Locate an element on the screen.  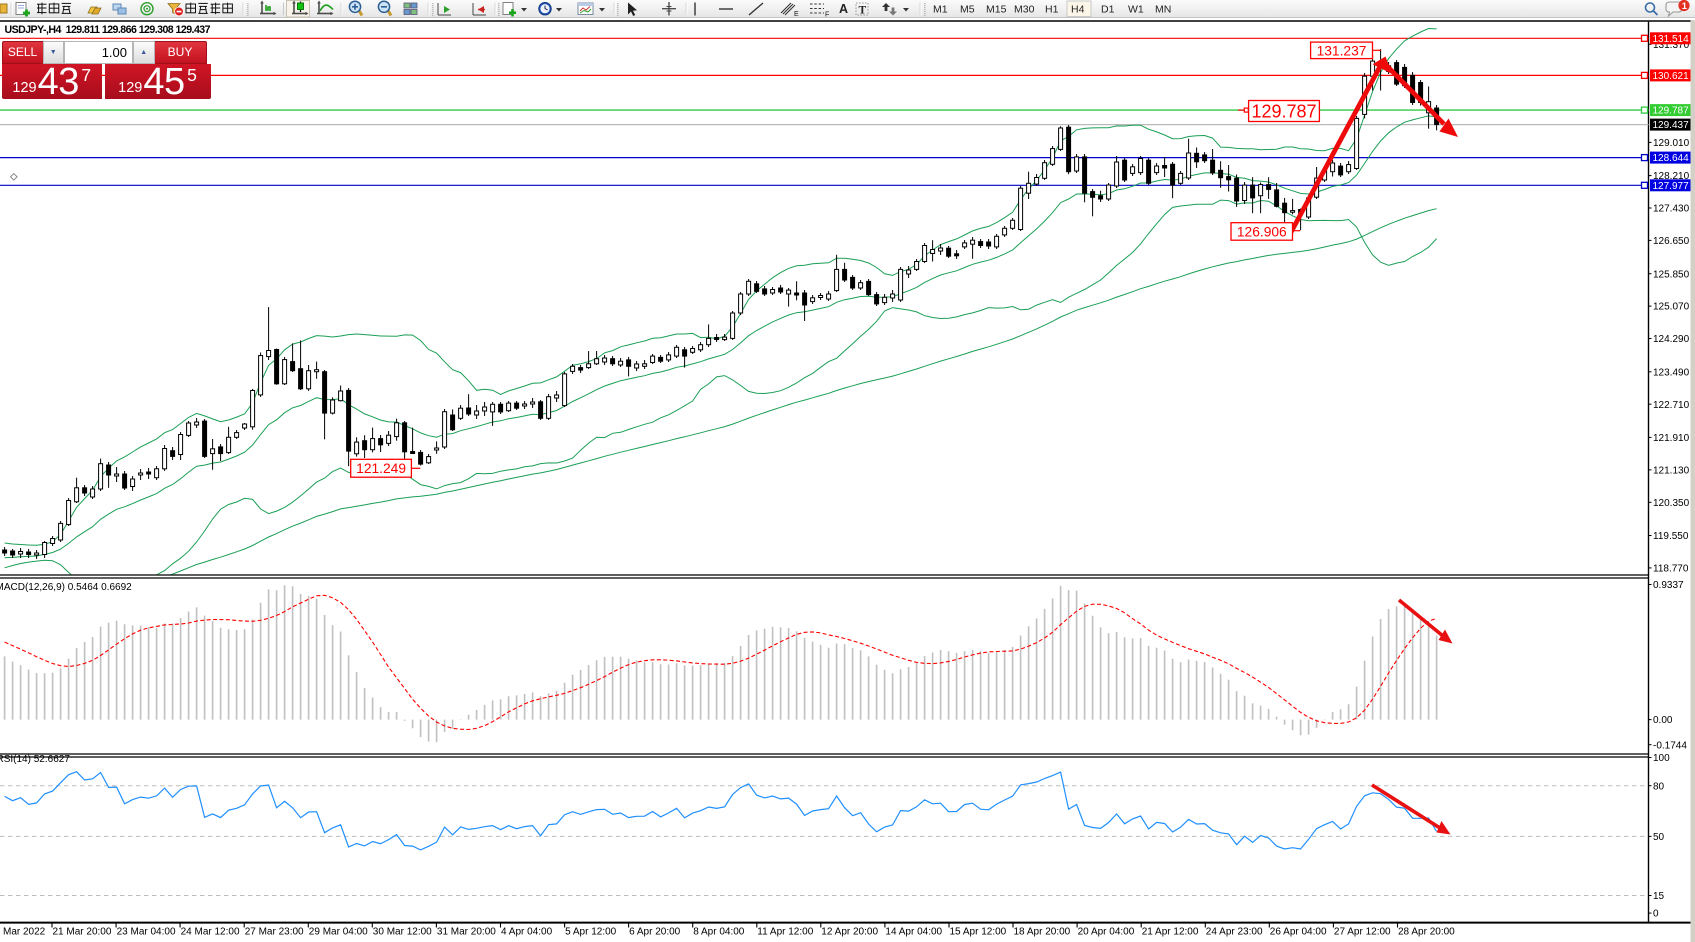
svg-text: 129.437 is located at coordinates (1671, 125).